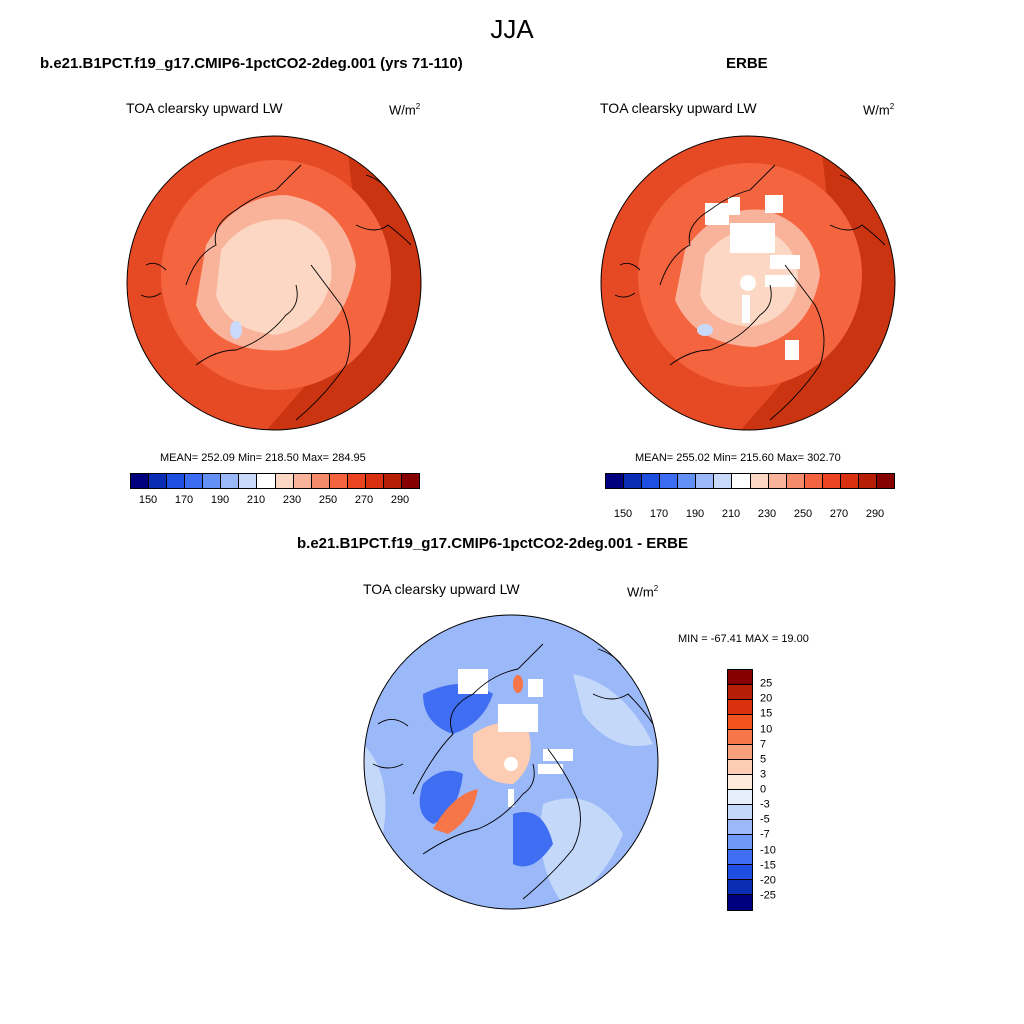  I want to click on right-colorbar, so click(750, 481).